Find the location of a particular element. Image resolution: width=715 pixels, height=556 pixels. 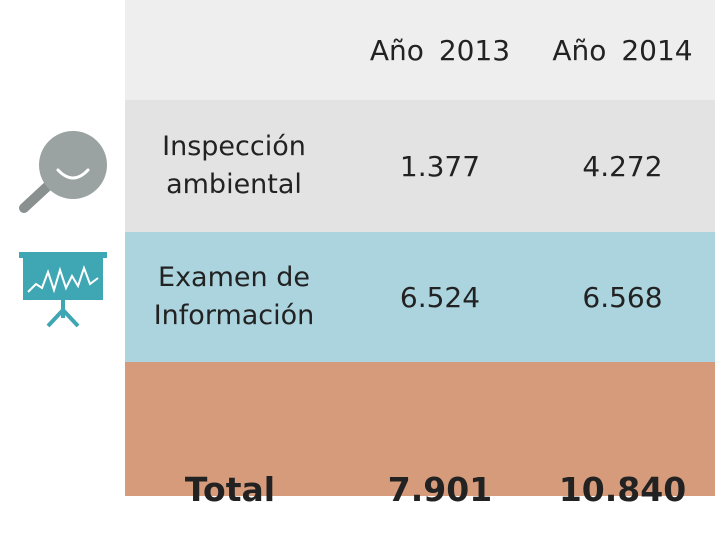

row-label: Inspección ambiental is located at coordinates (234, 165).